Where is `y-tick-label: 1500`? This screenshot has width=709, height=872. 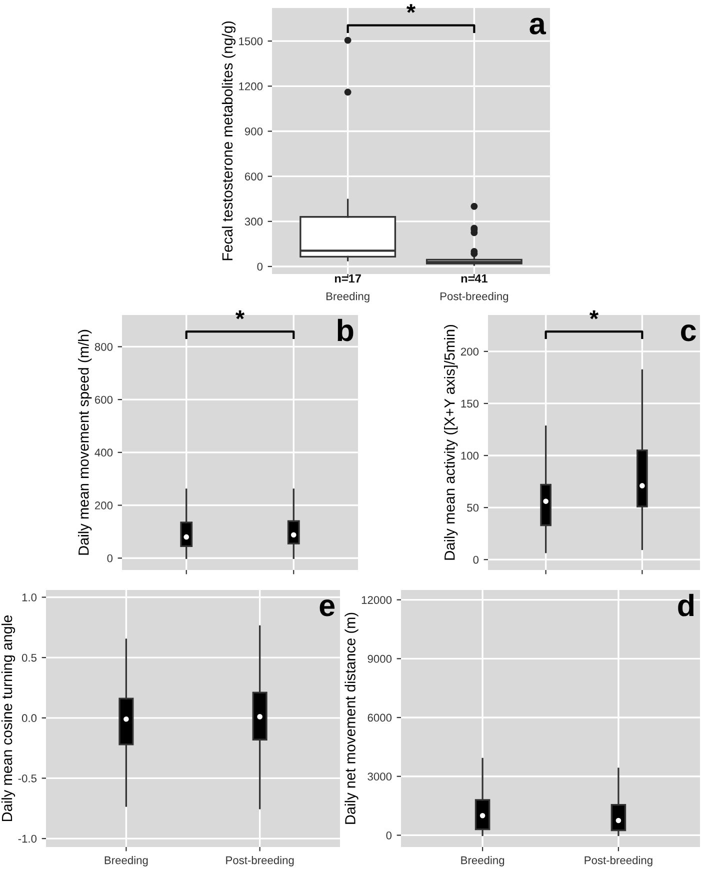 y-tick-label: 1500 is located at coordinates (251, 41).